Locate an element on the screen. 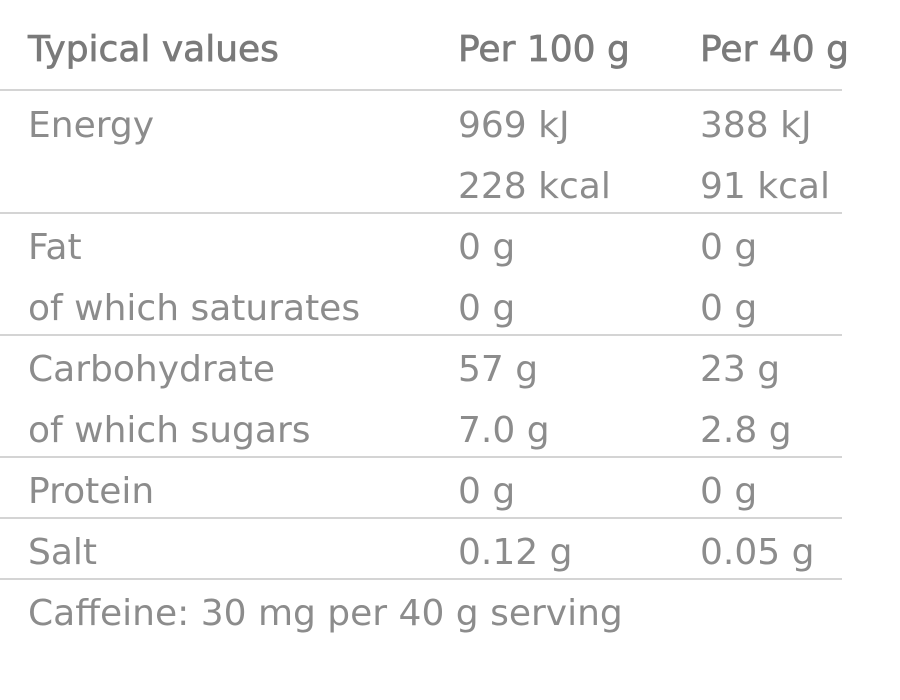 The height and width of the screenshot is (700, 900). value-per-100g: 57 g is located at coordinates (498, 369).